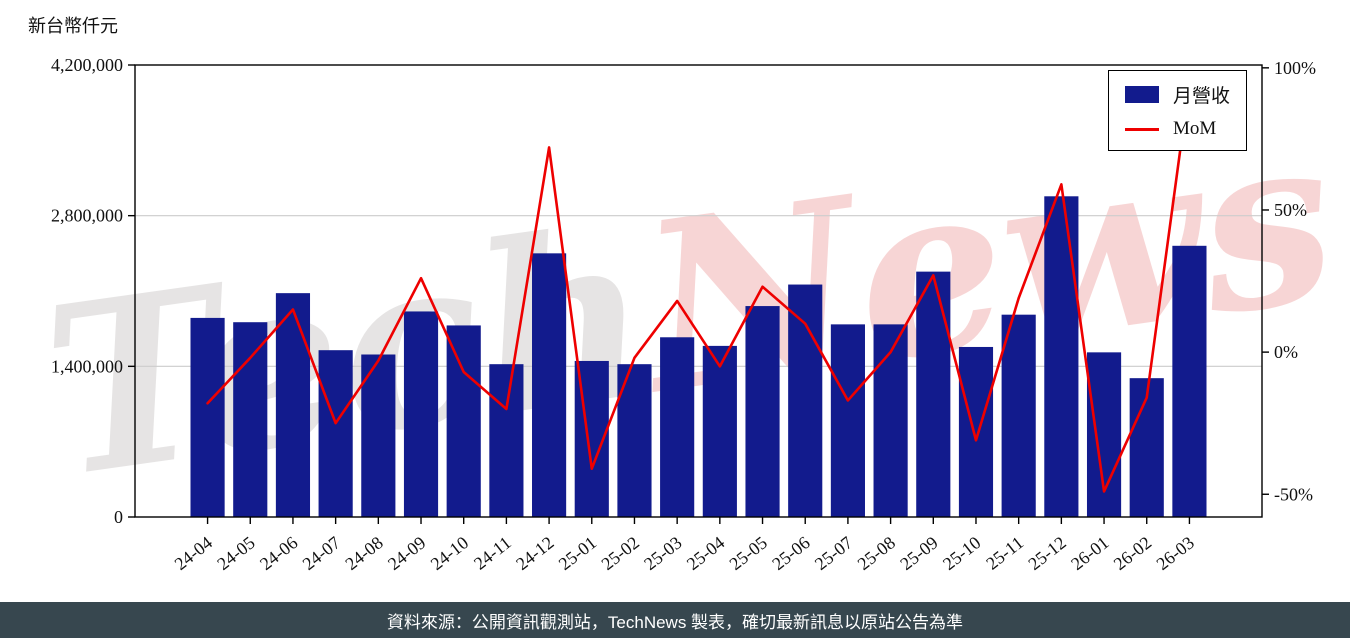 Image resolution: width=1350 pixels, height=638 pixels. I want to click on x-tick-label: 26-03, so click(1174, 553).